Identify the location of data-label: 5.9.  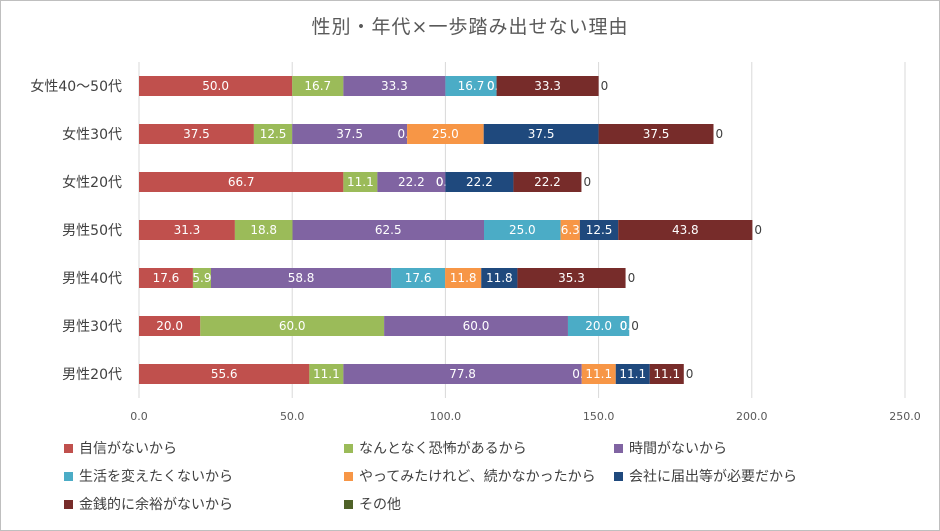
(201, 278).